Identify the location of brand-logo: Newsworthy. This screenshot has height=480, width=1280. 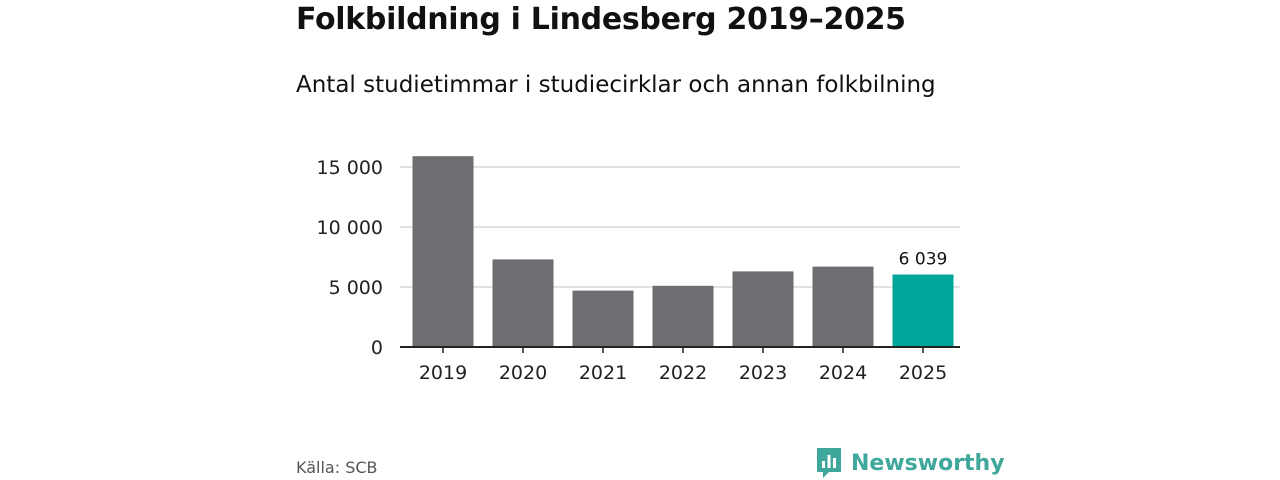
(910, 463).